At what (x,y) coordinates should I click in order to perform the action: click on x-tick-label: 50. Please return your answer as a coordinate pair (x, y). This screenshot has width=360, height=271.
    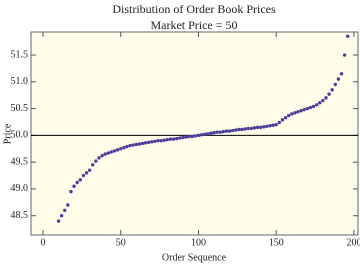
    Looking at the image, I should click on (121, 242).